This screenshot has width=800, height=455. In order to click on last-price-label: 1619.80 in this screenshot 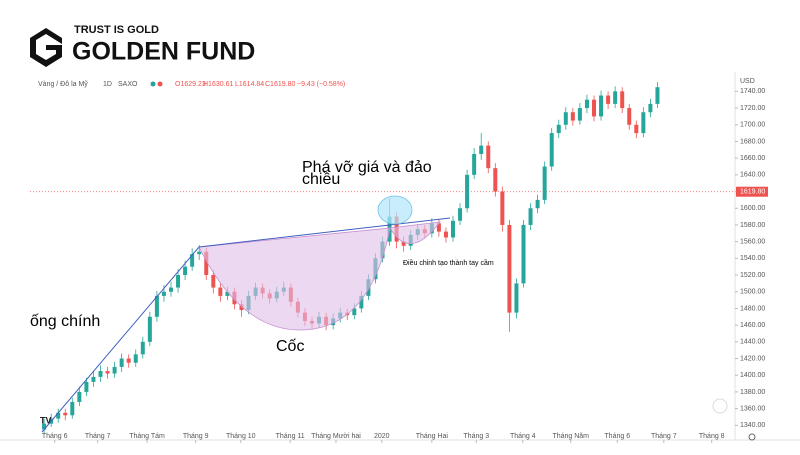, I will do `click(752, 192)`.